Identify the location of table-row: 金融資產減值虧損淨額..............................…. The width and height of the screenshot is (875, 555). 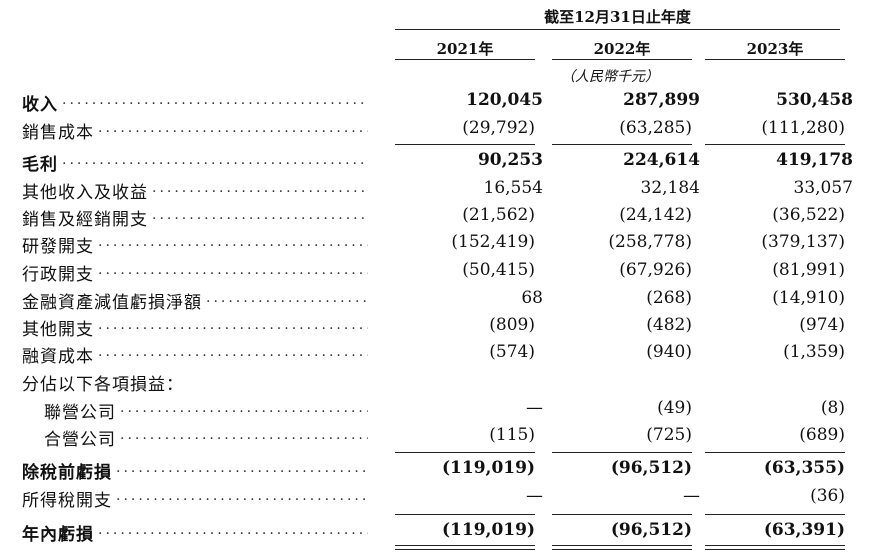
(437, 301).